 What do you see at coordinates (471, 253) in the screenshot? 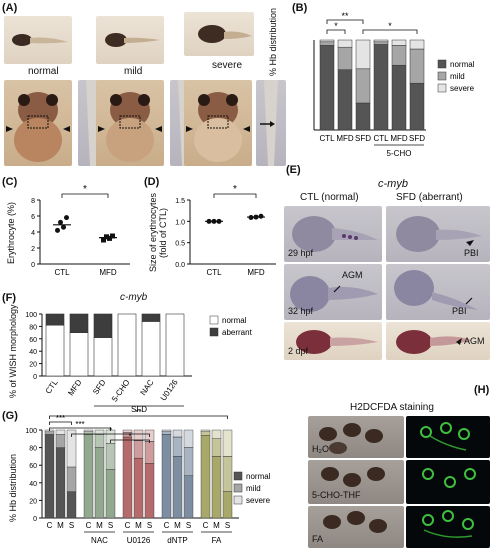
I see `annotation-pbi-1: PBI` at bounding box center [471, 253].